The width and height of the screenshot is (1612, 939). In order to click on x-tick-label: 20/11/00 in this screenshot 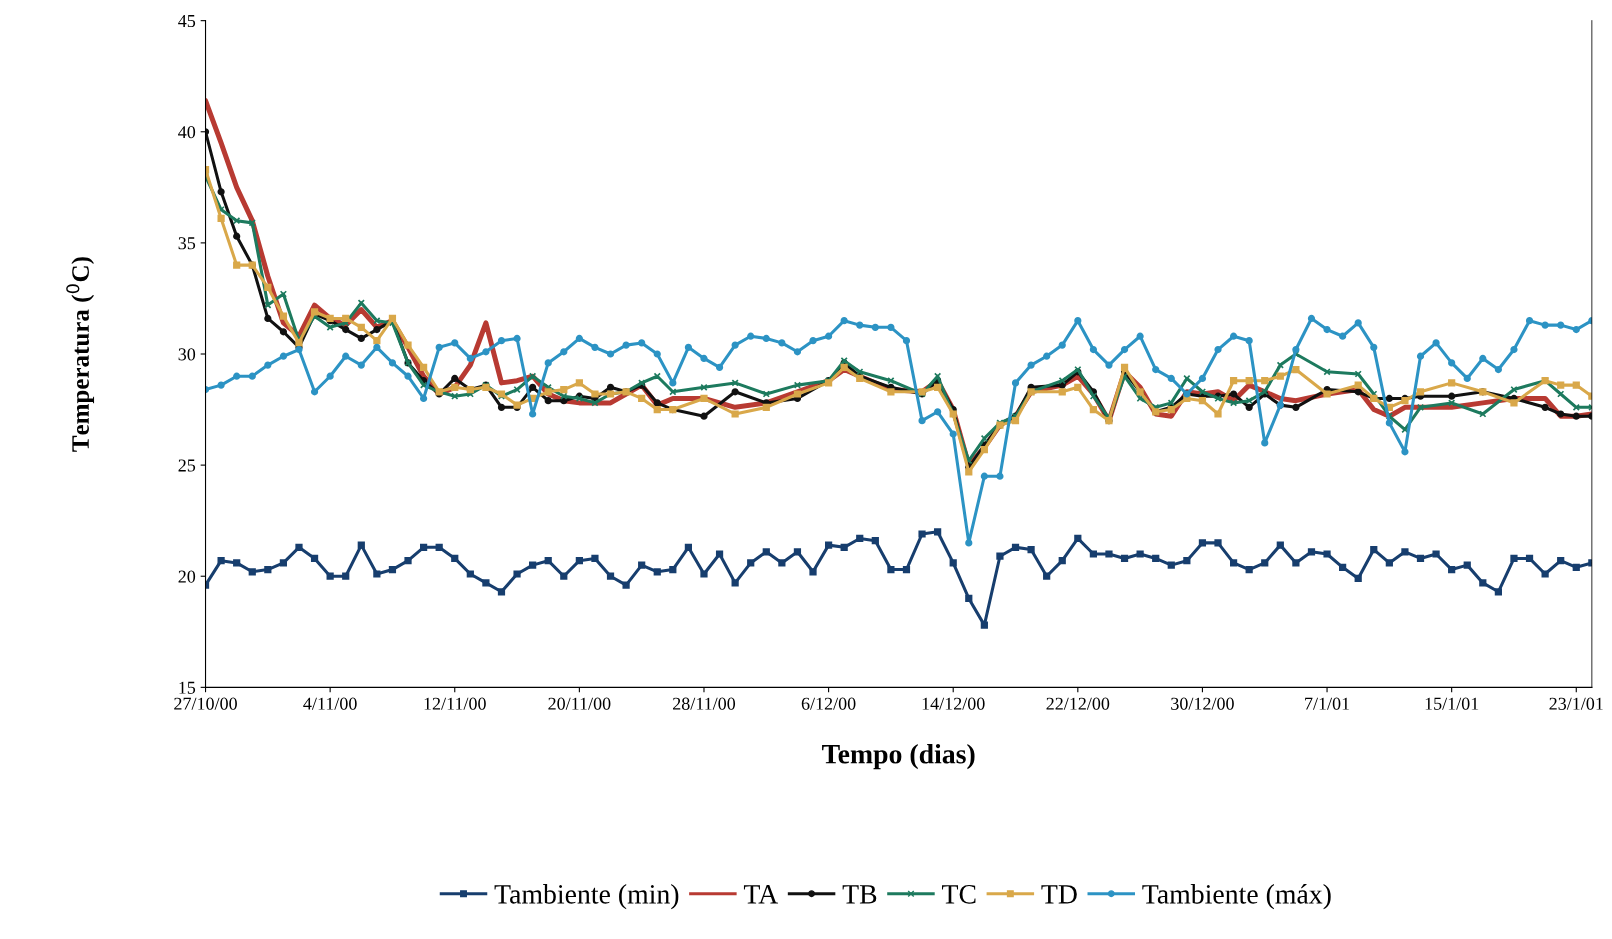, I will do `click(579, 703)`.